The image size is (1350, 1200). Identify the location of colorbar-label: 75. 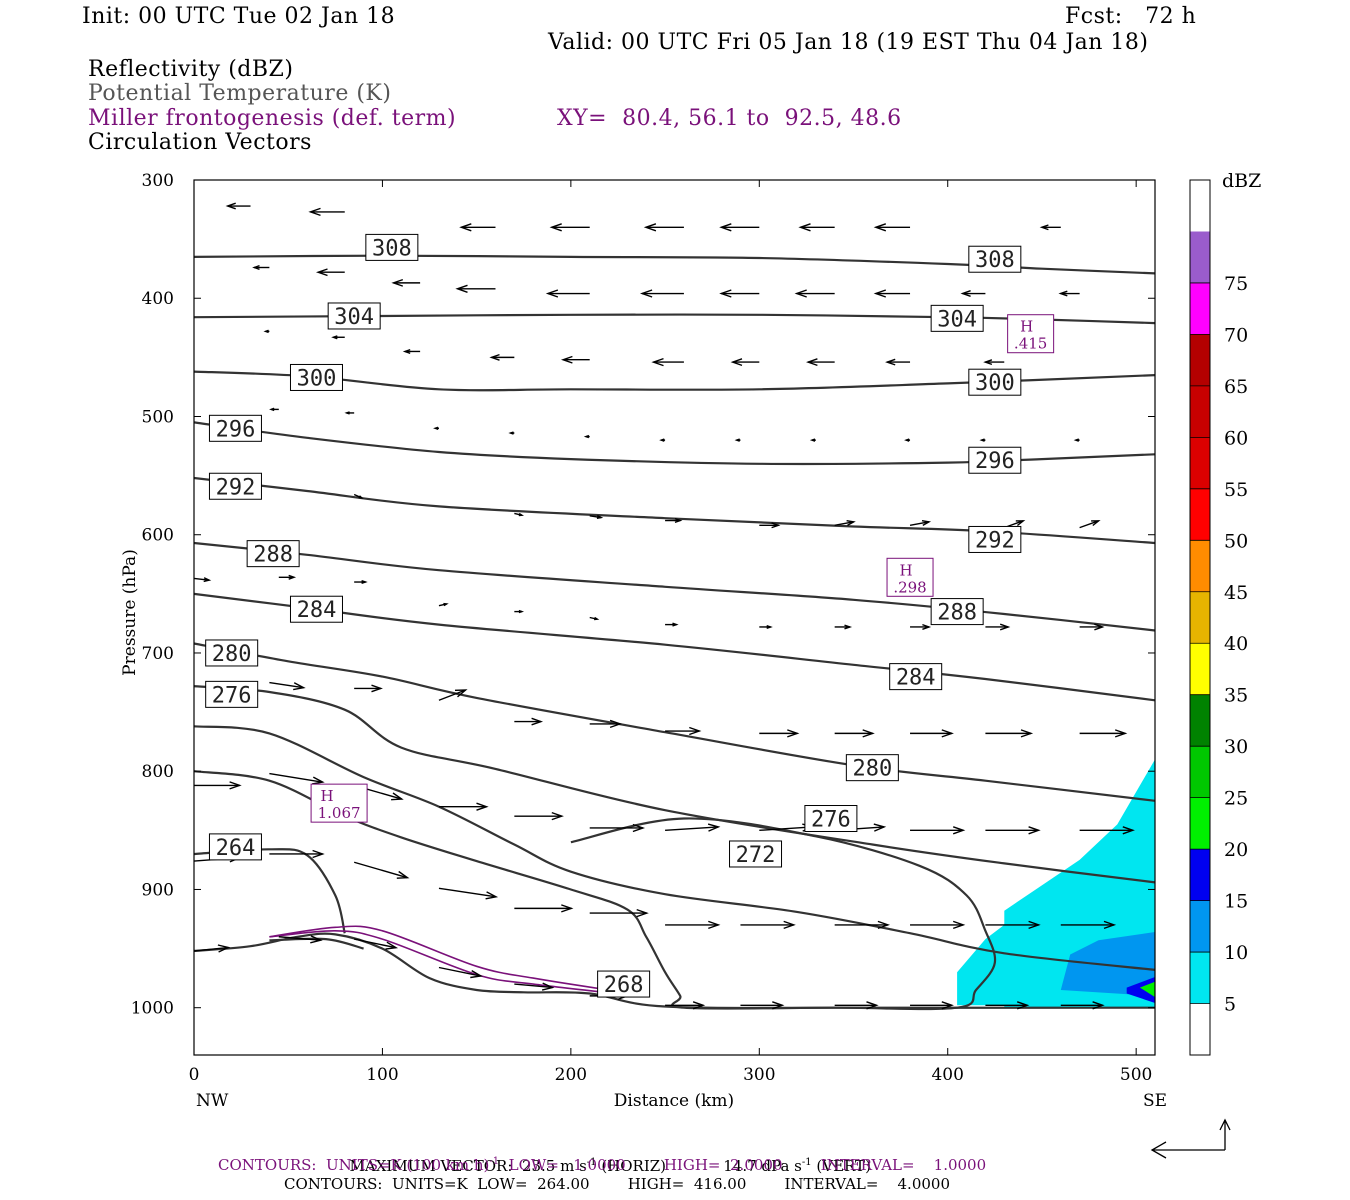
(1236, 284).